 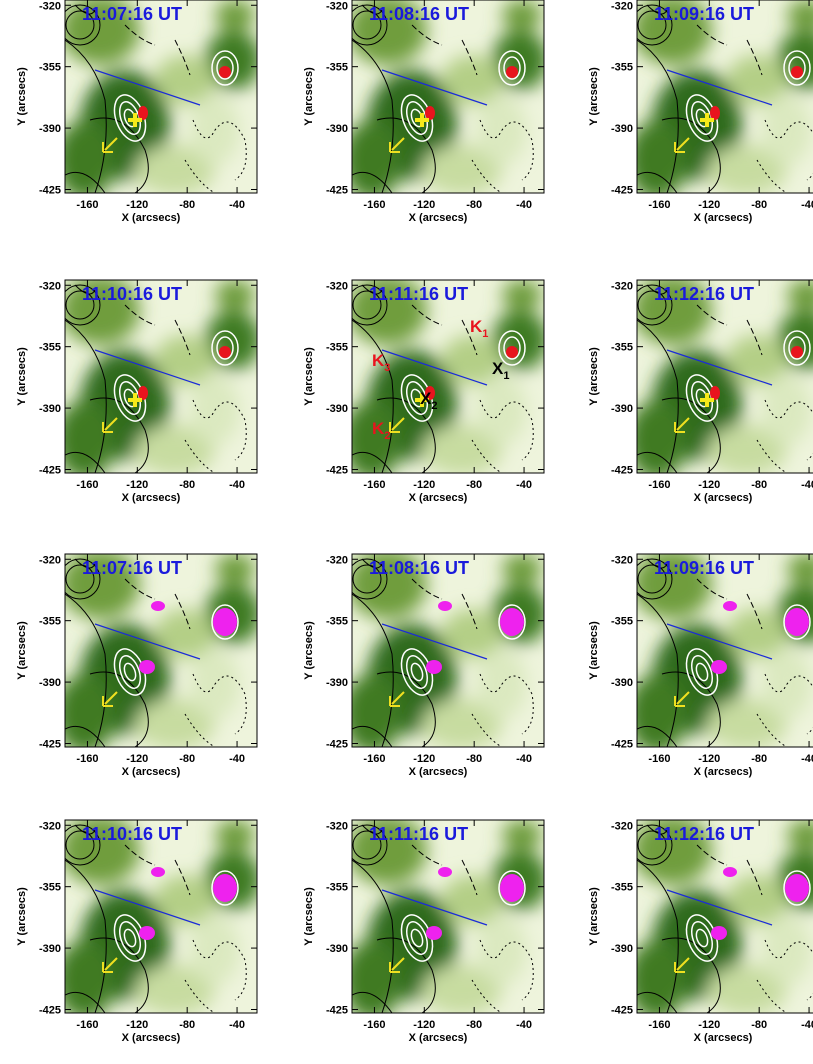 I want to click on annotation-subscript: 2, so click(x=387, y=436).